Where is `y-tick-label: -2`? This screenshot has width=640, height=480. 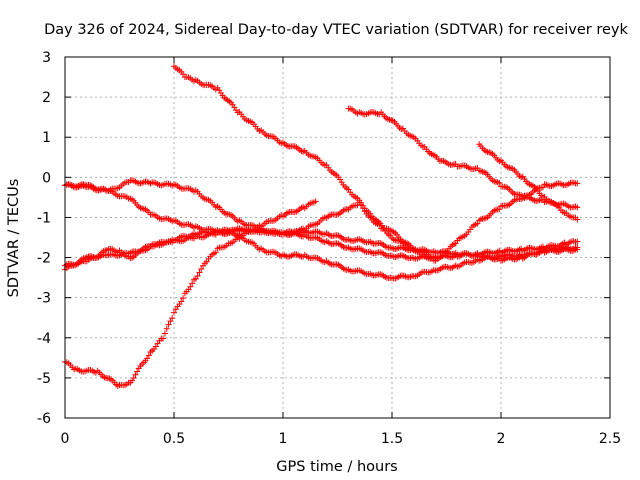 y-tick-label: -2 is located at coordinates (44, 259).